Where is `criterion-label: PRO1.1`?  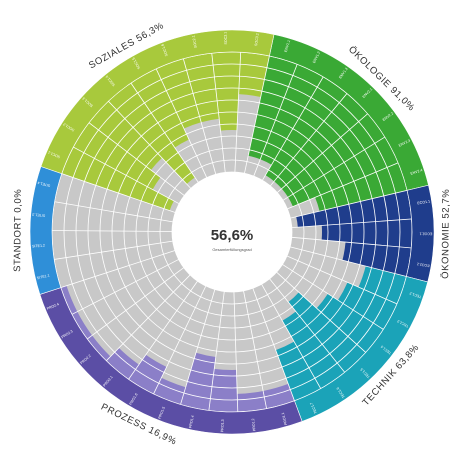 criterion-label: PRO1.1 is located at coordinates (284, 418).